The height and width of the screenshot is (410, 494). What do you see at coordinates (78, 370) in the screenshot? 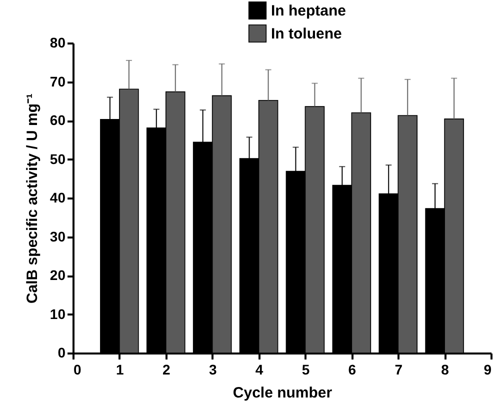
I see `x-tick-label: 0` at bounding box center [78, 370].